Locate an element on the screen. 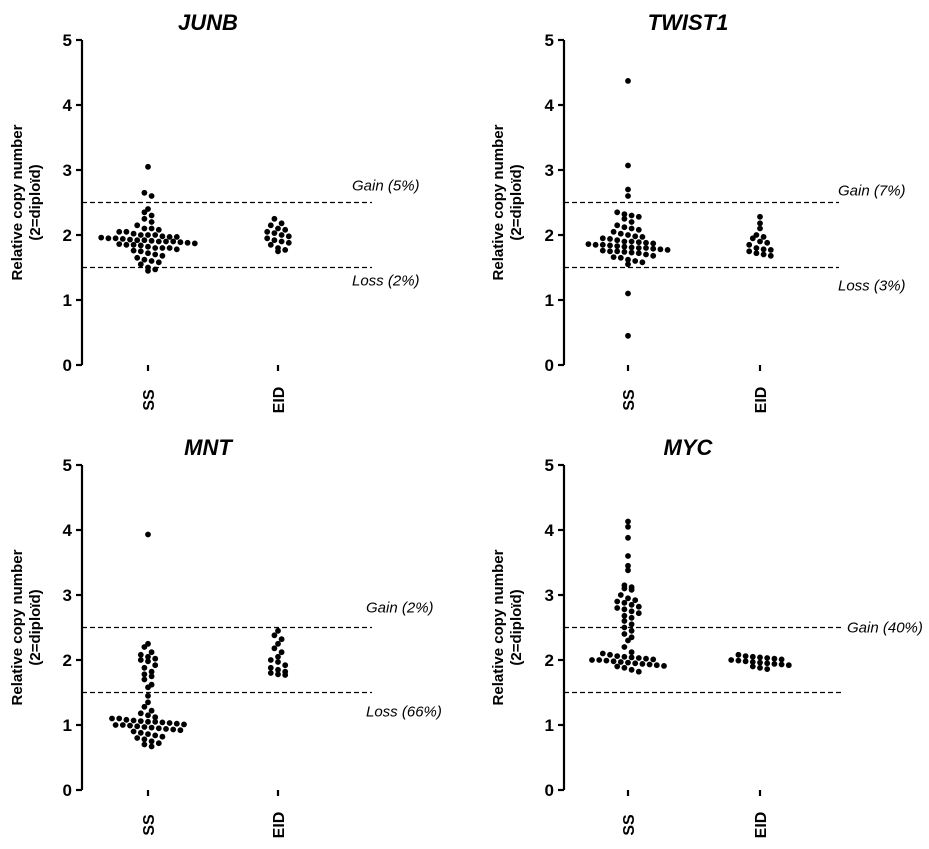 Image resolution: width=929 pixels, height=849 pixels. annotation-label: Gain (7%) is located at coordinates (872, 191).